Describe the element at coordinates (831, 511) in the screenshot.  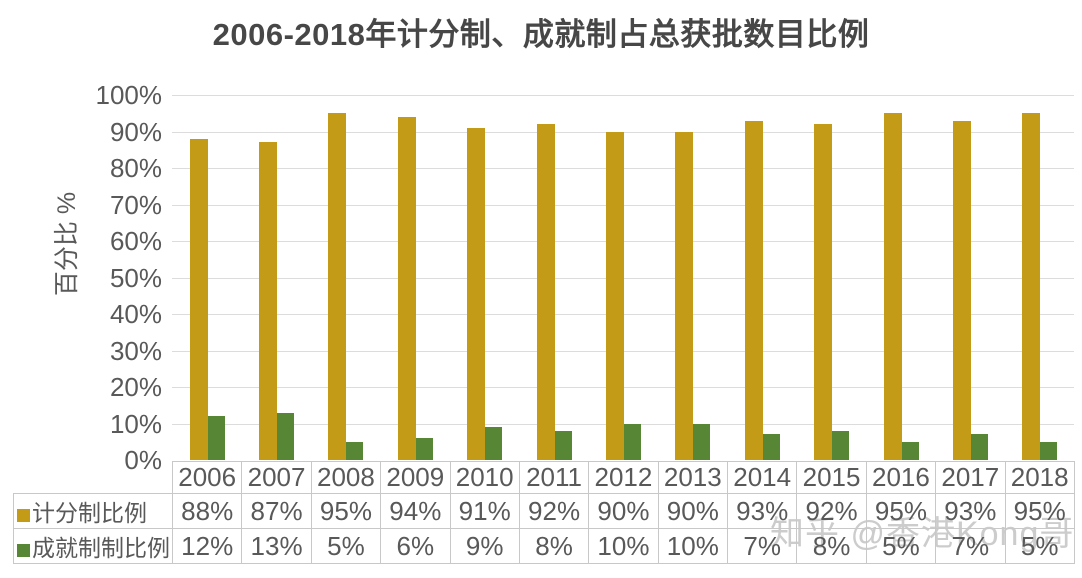
I see `value-cell-2015-series1: 92%` at that location.